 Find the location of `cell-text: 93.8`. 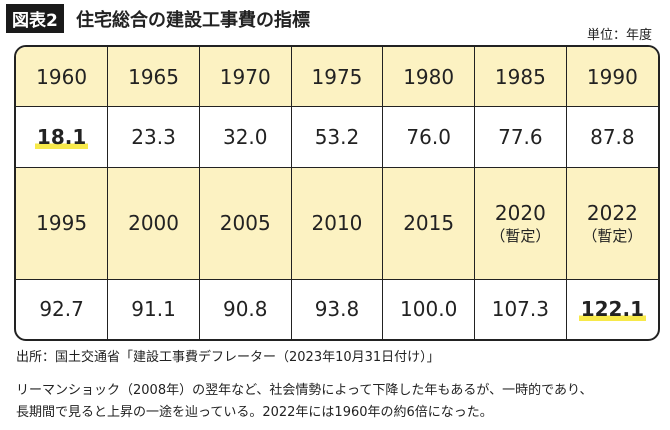

cell-text: 93.8 is located at coordinates (337, 309).